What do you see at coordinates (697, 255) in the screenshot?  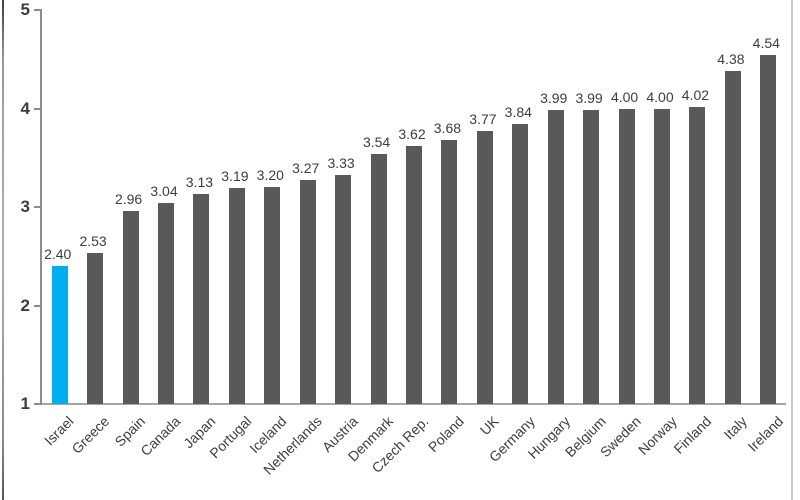 I see `bar-finland` at bounding box center [697, 255].